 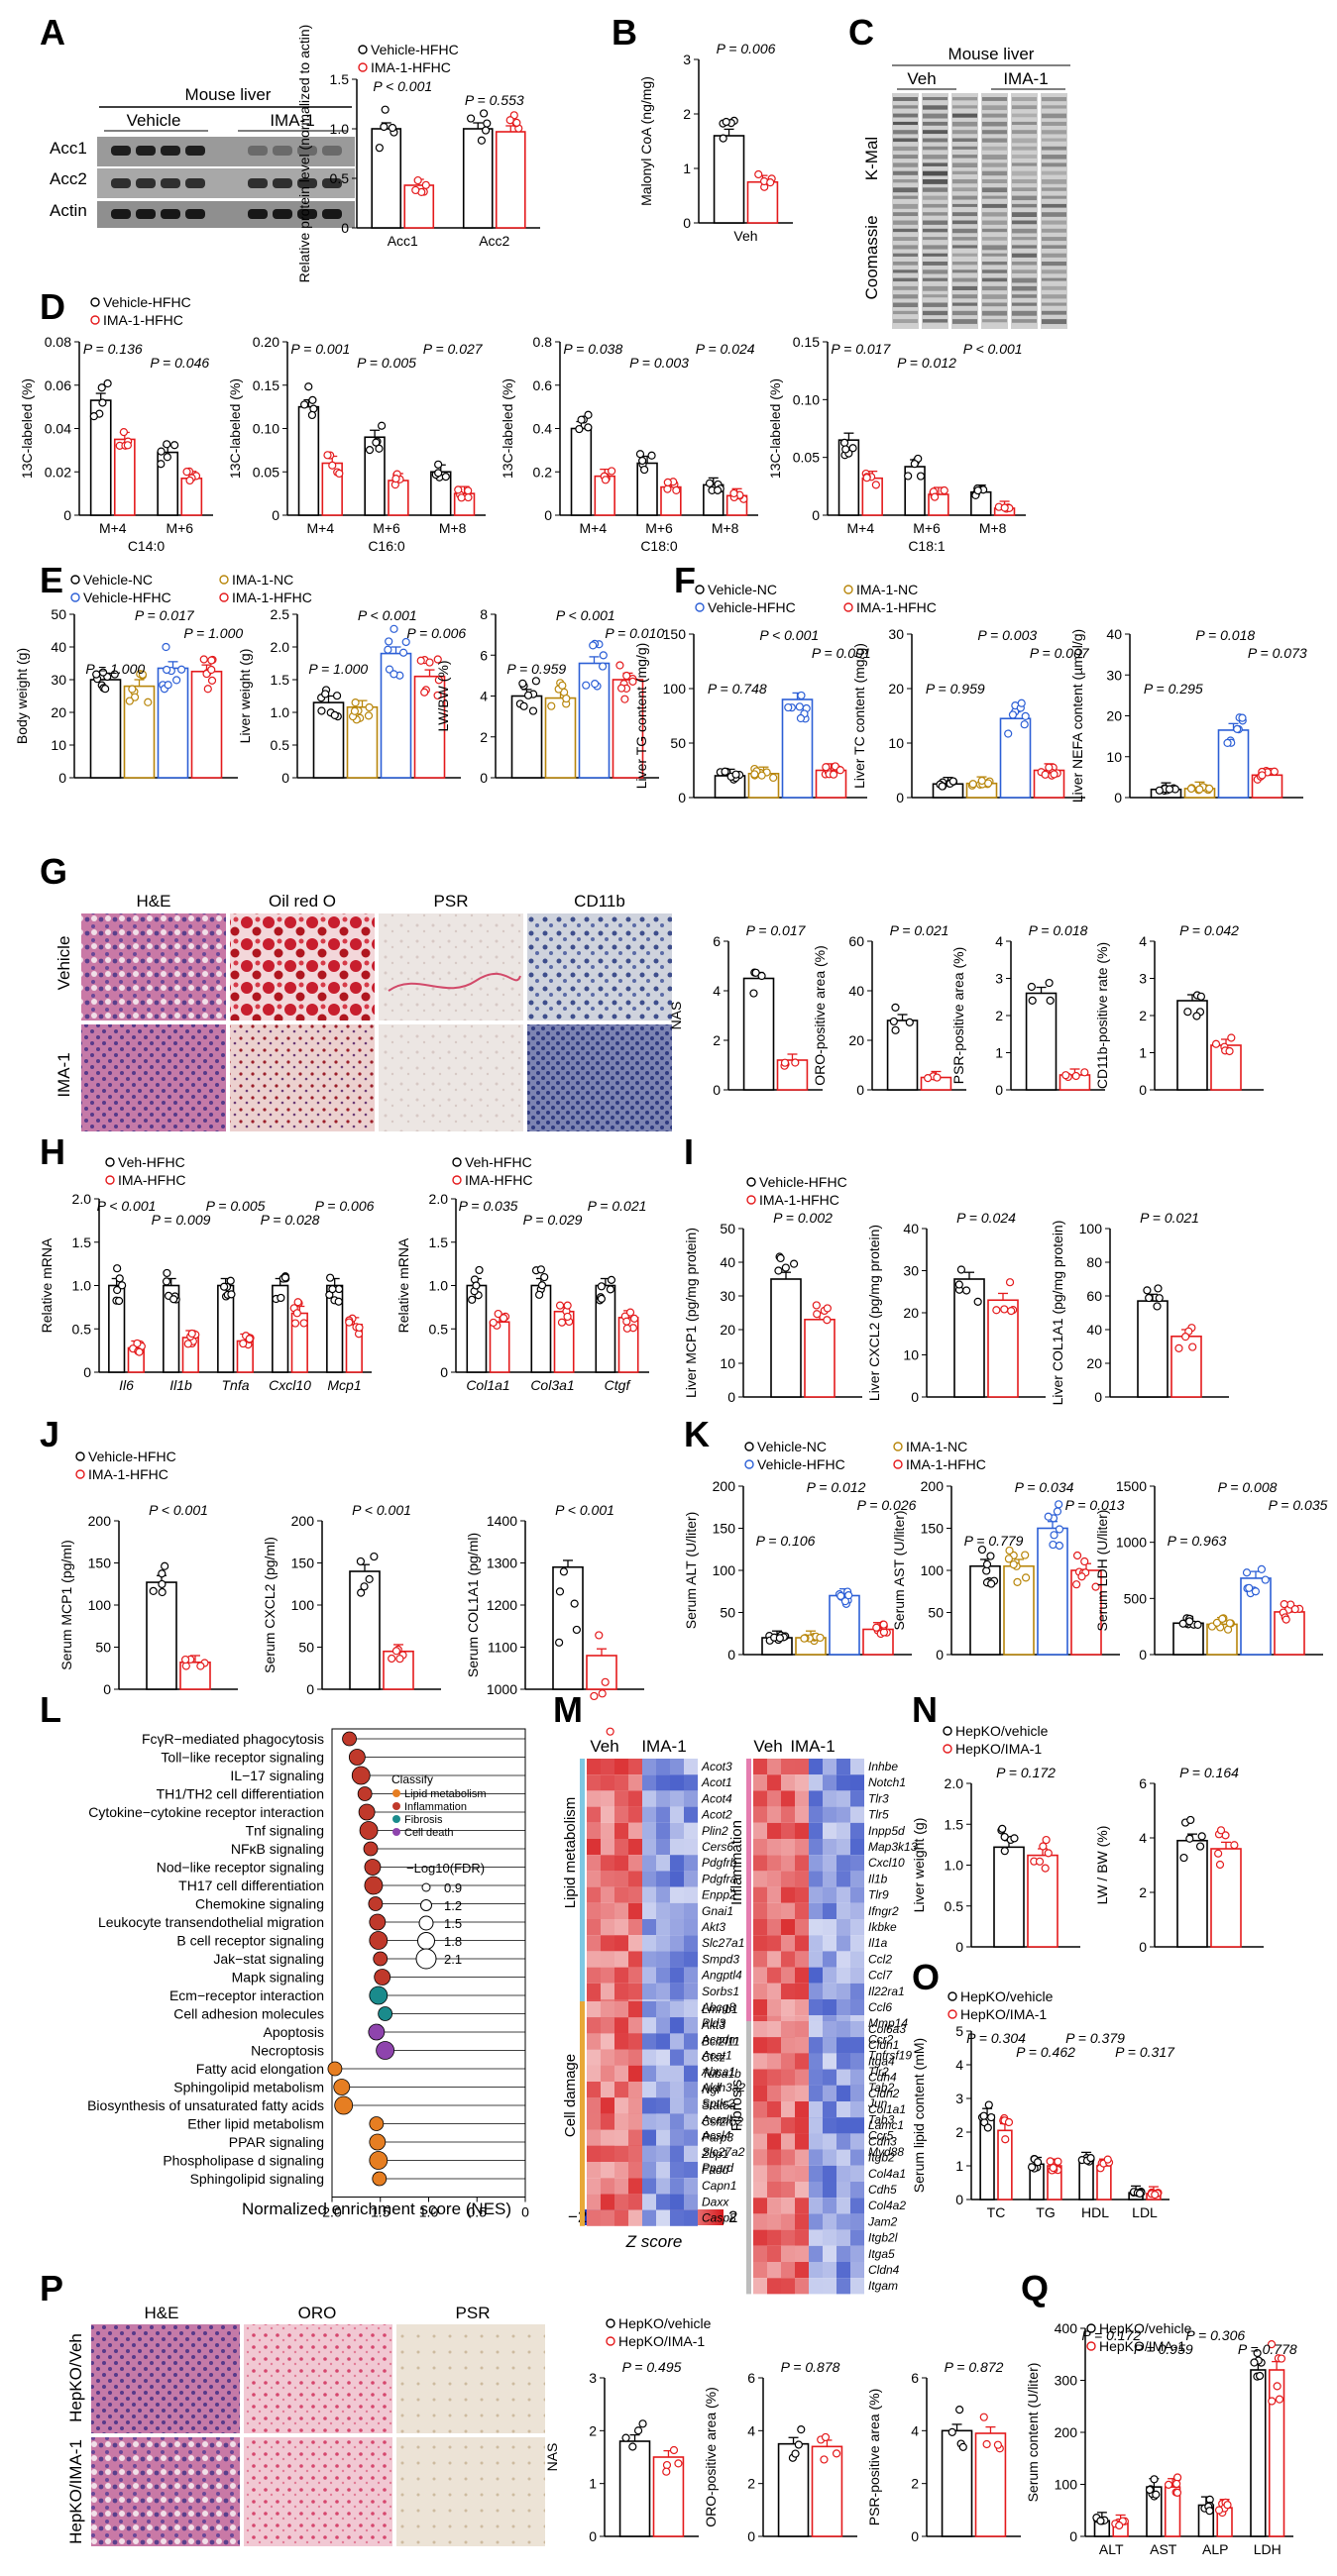 What do you see at coordinates (719, 1863) in the screenshot?
I see `heatmap-gene-label: Pdgfrb` at bounding box center [719, 1863].